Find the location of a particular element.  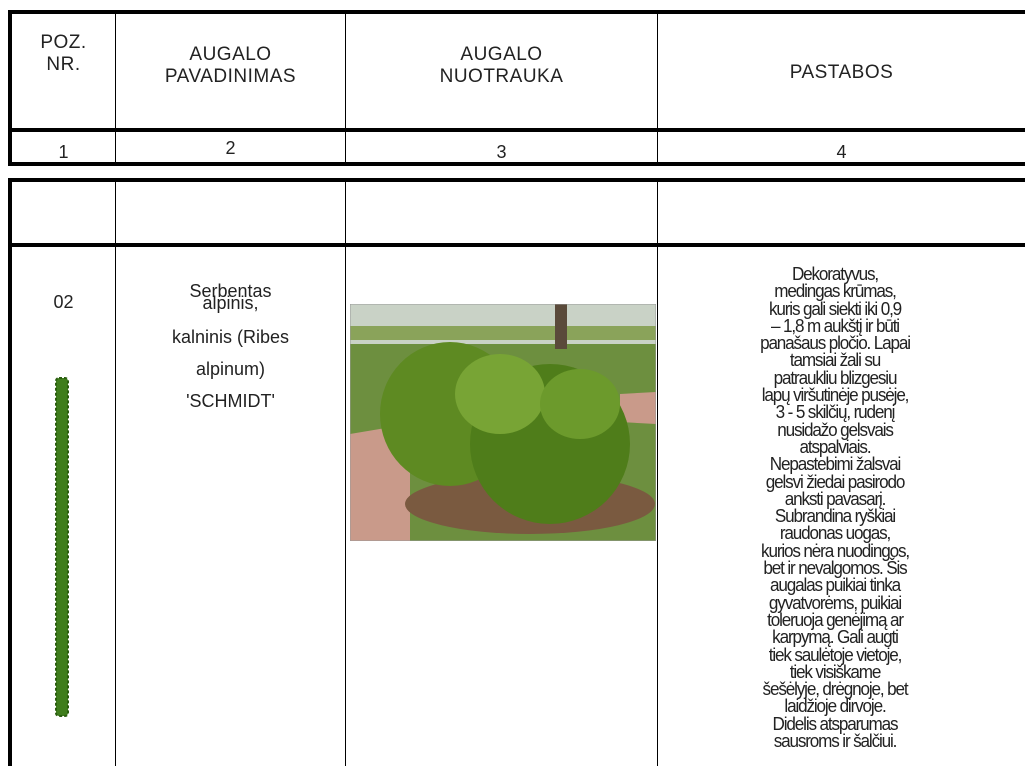

text-line: medingas krūmas, is located at coordinates (835, 291).